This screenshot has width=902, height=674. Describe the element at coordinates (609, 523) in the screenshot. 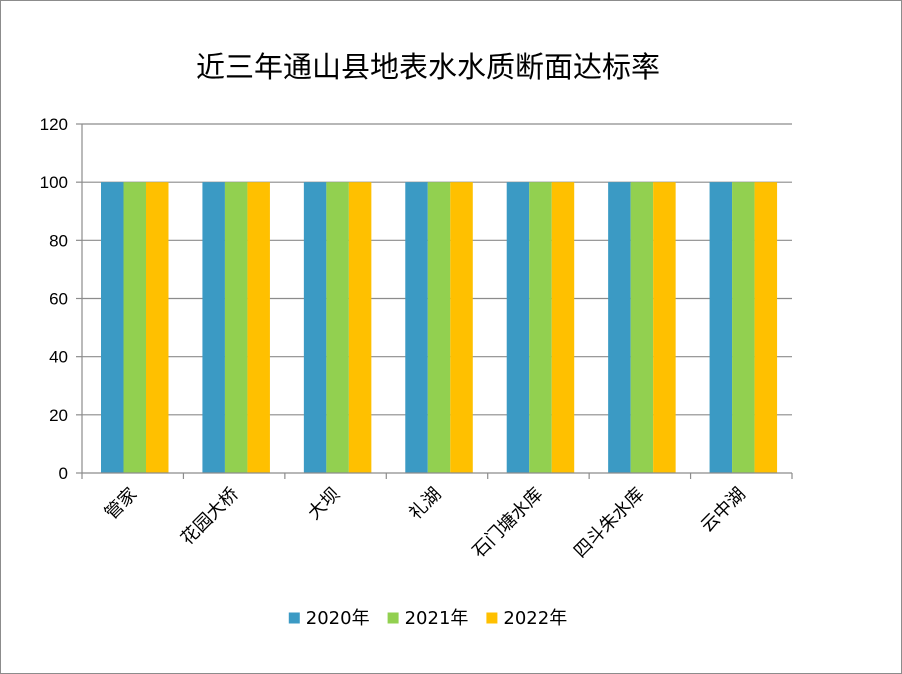

I see `x-tick-label: 四斗朱水库` at that location.